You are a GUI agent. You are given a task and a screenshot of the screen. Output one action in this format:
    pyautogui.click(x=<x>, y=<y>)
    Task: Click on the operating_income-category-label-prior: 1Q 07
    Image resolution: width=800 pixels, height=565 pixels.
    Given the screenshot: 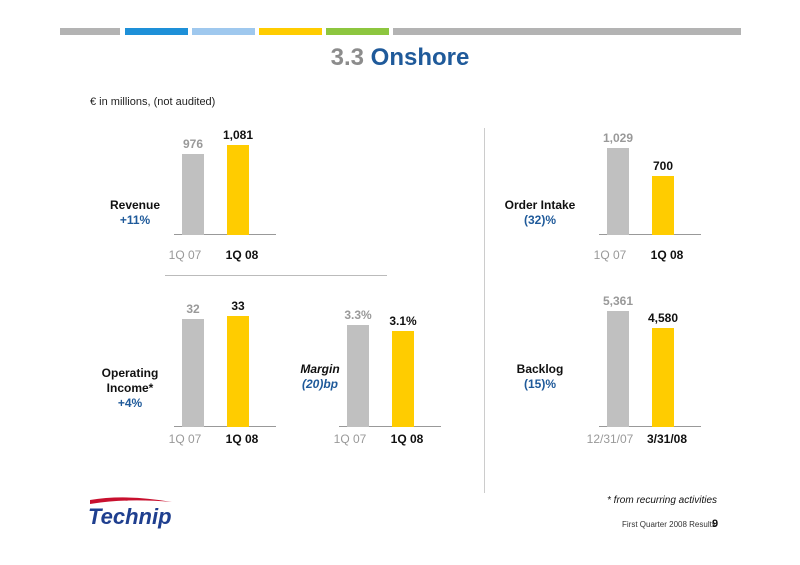 What is the action you would take?
    pyautogui.click(x=185, y=439)
    